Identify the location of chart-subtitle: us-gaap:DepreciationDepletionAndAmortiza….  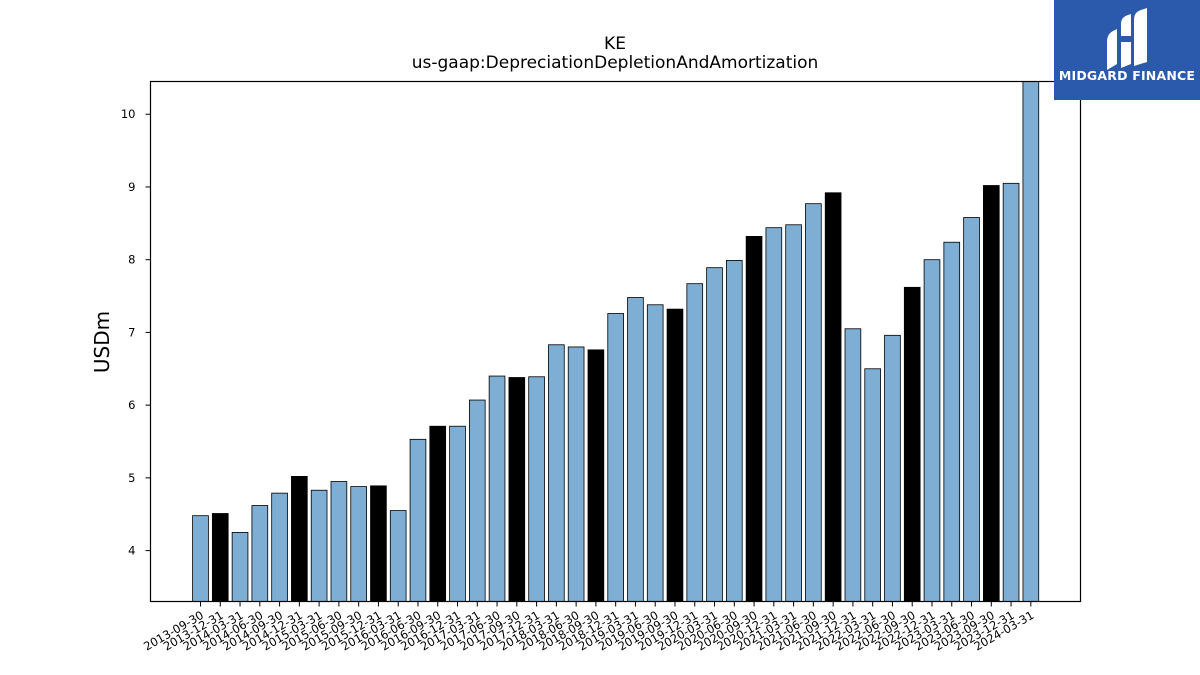
(615, 63).